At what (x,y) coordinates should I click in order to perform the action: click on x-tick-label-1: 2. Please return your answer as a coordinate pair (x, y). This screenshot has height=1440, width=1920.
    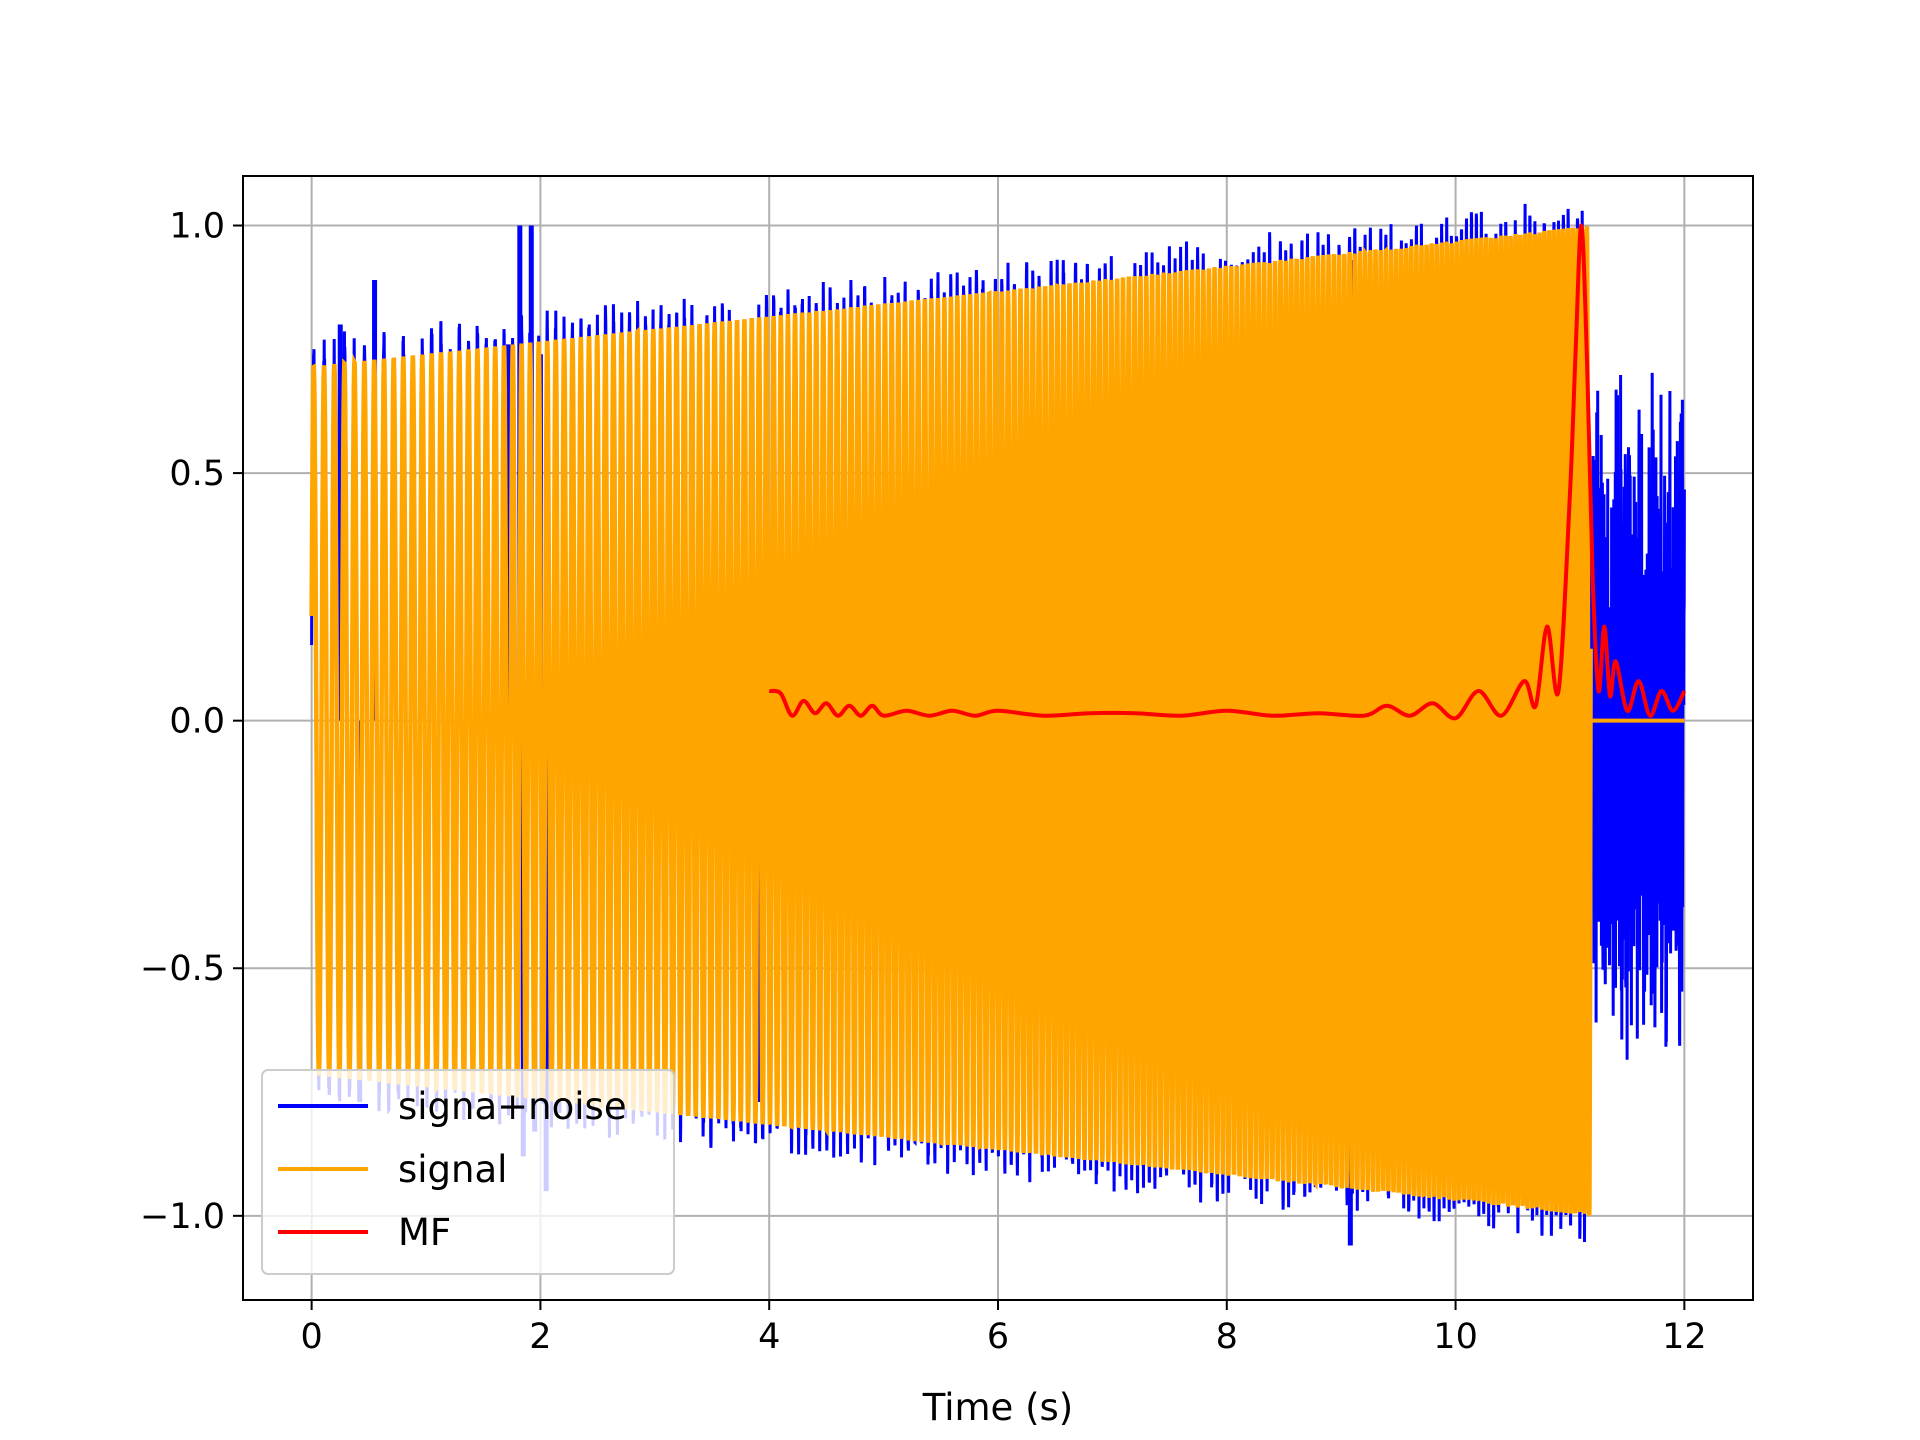
    Looking at the image, I should click on (540, 1337).